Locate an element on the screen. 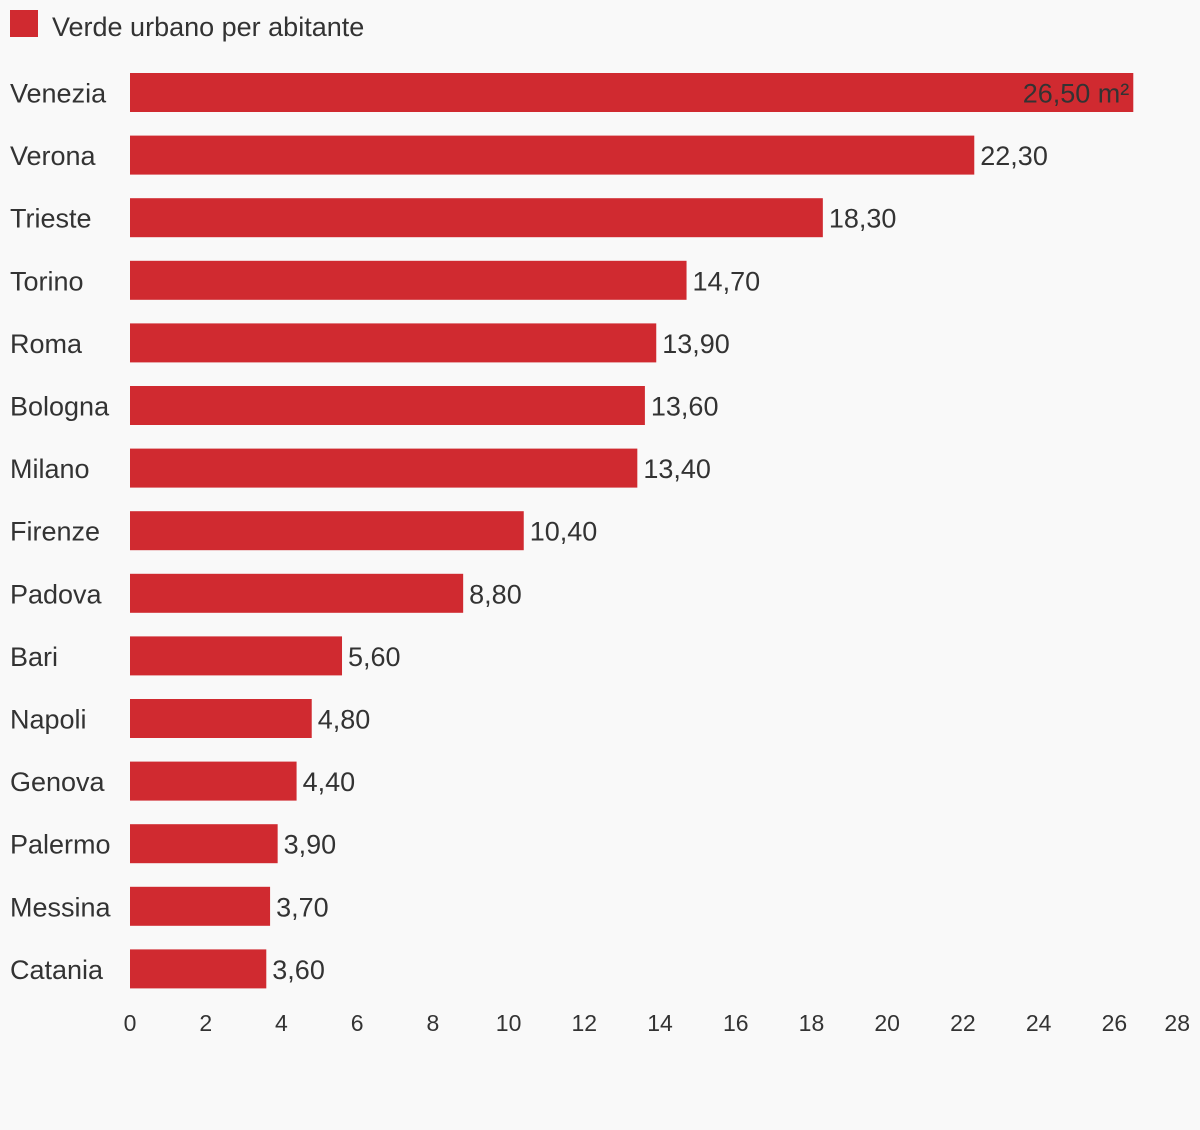 The width and height of the screenshot is (1200, 1130). data-label: 22,30 is located at coordinates (1014, 156).